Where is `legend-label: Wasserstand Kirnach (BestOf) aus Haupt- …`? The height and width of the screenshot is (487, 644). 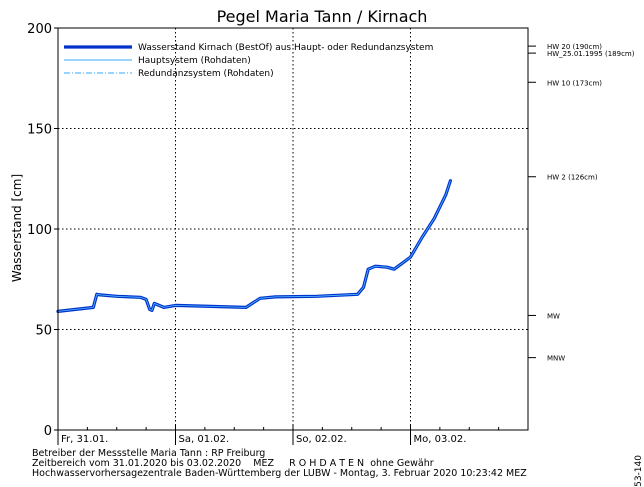 legend-label: Wasserstand Kirnach (BestOf) aus Haupt- … is located at coordinates (285, 48).